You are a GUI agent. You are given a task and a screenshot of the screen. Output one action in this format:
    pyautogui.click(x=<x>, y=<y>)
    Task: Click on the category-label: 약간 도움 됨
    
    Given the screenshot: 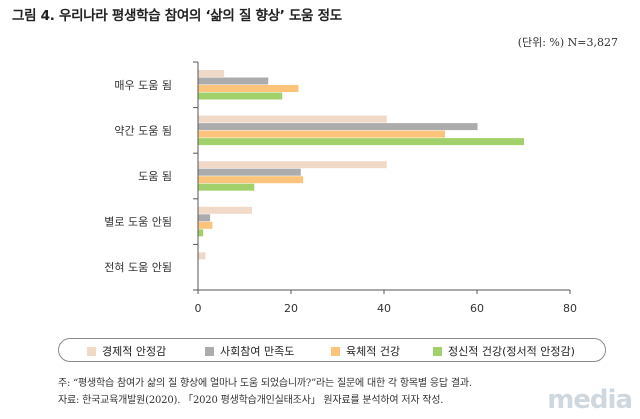 What is the action you would take?
    pyautogui.click(x=143, y=130)
    